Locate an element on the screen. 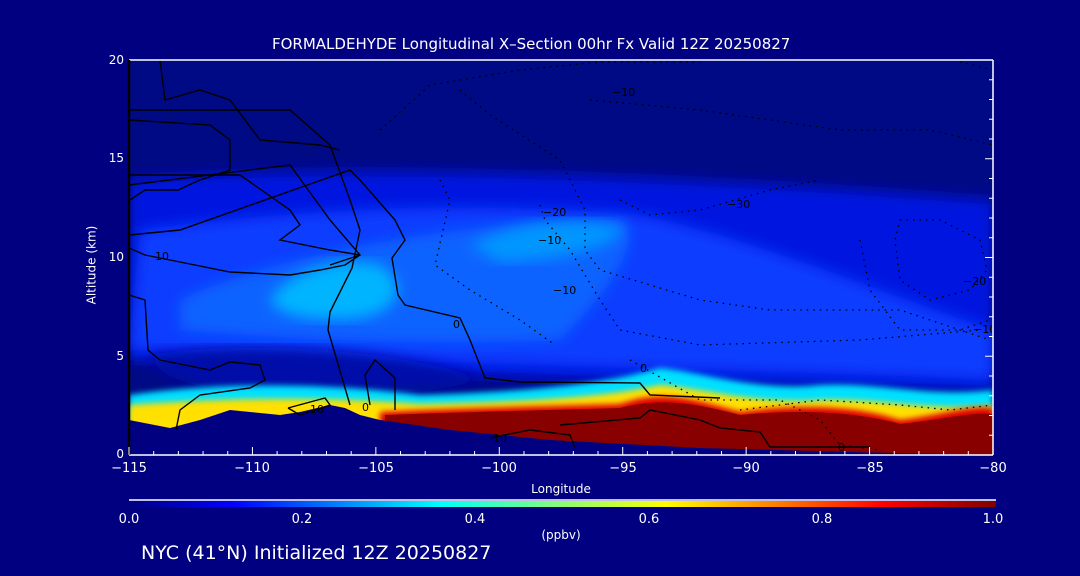 This screenshot has width=1080, height=576. colorbar-units: (ppbv) is located at coordinates (561, 535).